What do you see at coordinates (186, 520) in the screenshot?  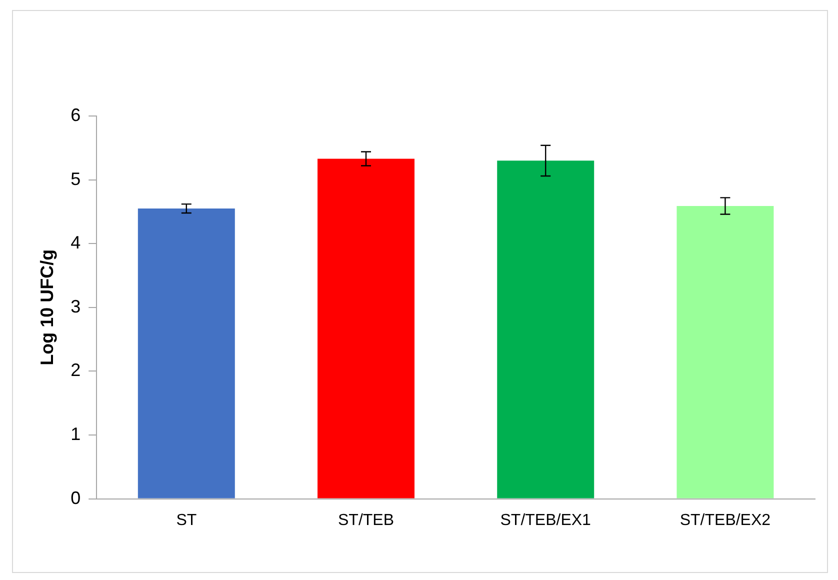 I see `x-tick-label: ST` at bounding box center [186, 520].